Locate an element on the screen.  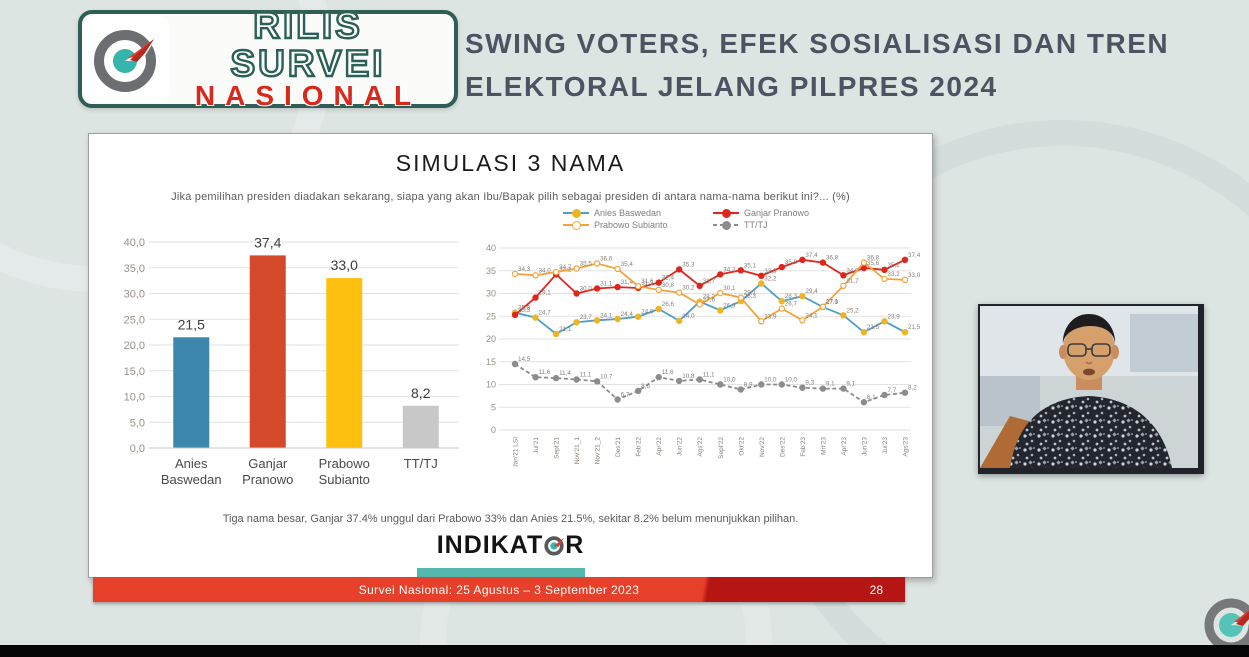
svg-text: 11,1 is located at coordinates (586, 375).